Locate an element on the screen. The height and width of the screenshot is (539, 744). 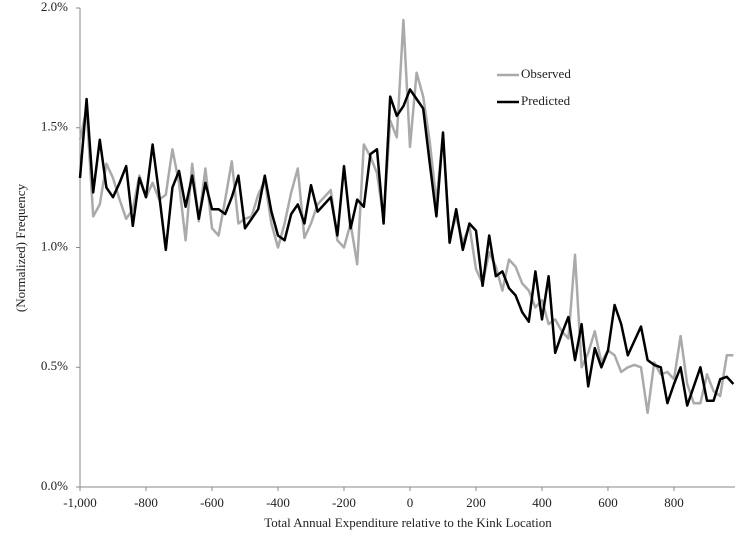
x-tick-label: 0 is located at coordinates (410, 502).